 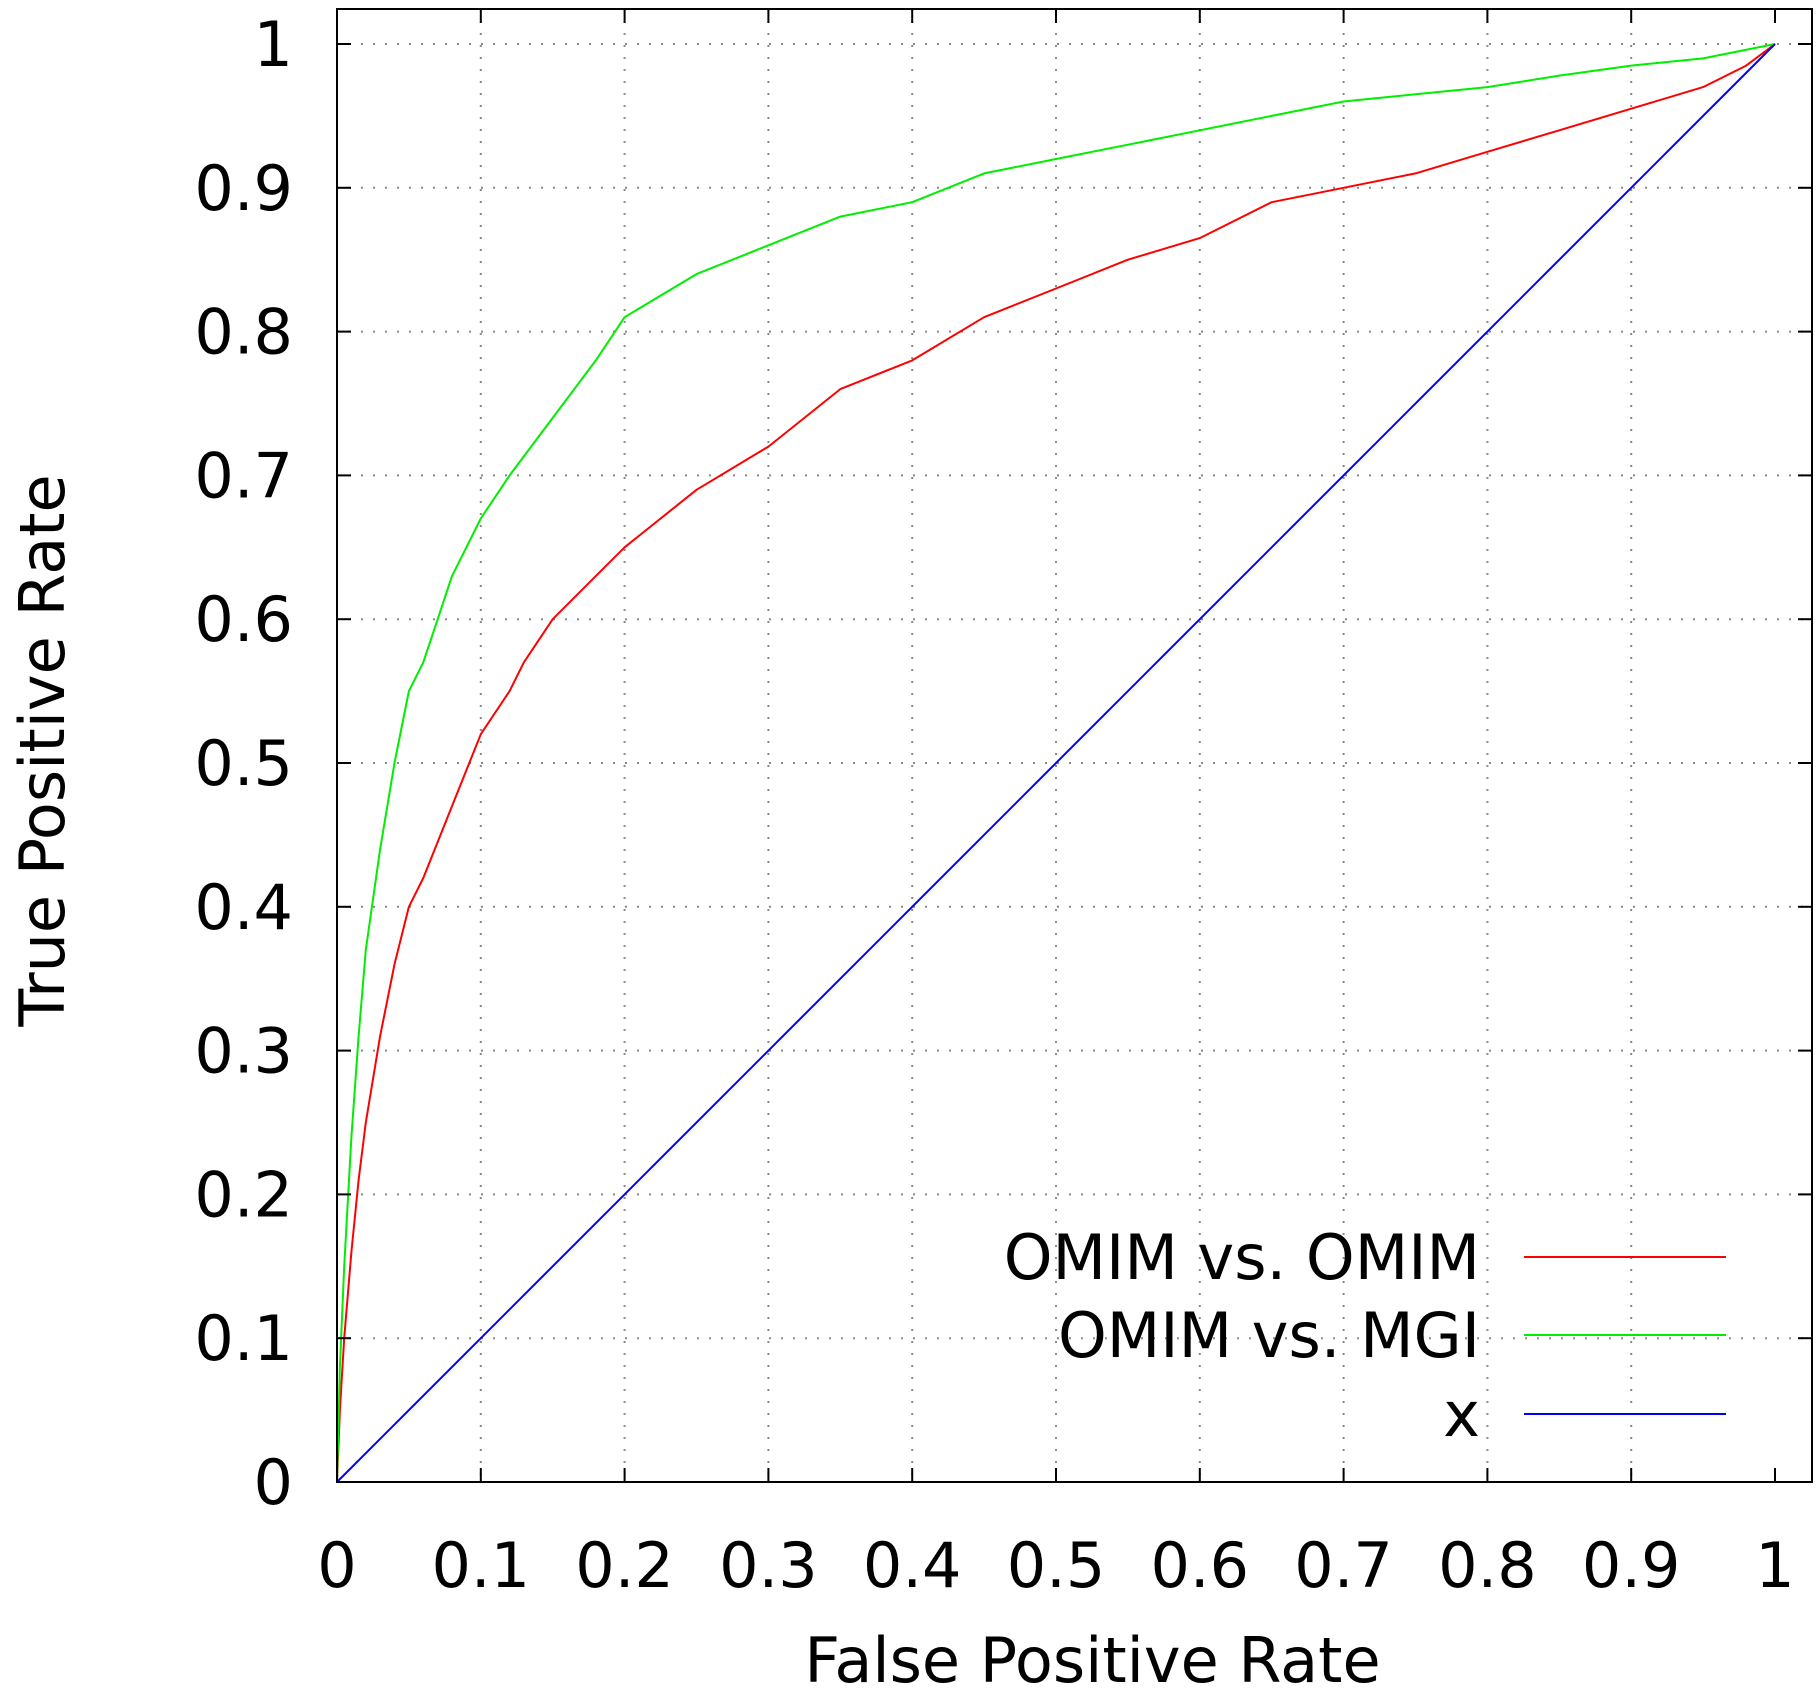 What do you see at coordinates (480, 1565) in the screenshot?
I see `x-tick-label: 0.1` at bounding box center [480, 1565].